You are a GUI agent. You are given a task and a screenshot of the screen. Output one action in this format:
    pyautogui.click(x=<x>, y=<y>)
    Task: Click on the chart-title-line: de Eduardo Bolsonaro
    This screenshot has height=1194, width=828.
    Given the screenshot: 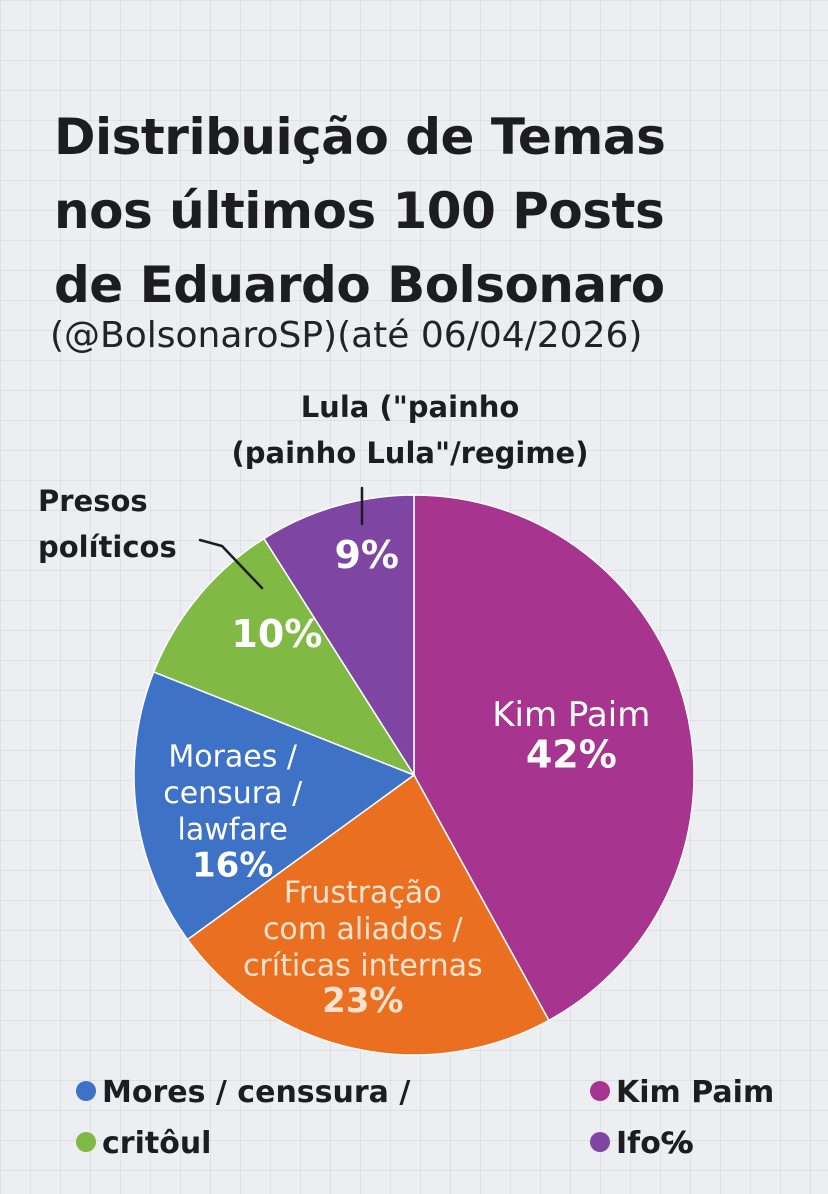 What is the action you would take?
    pyautogui.click(x=359, y=285)
    